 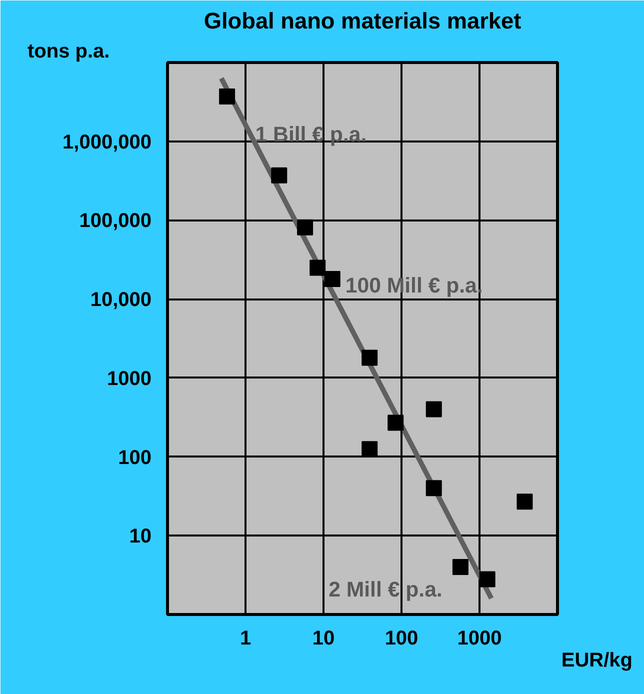 I want to click on y-tick-label: 10, so click(x=140, y=537).